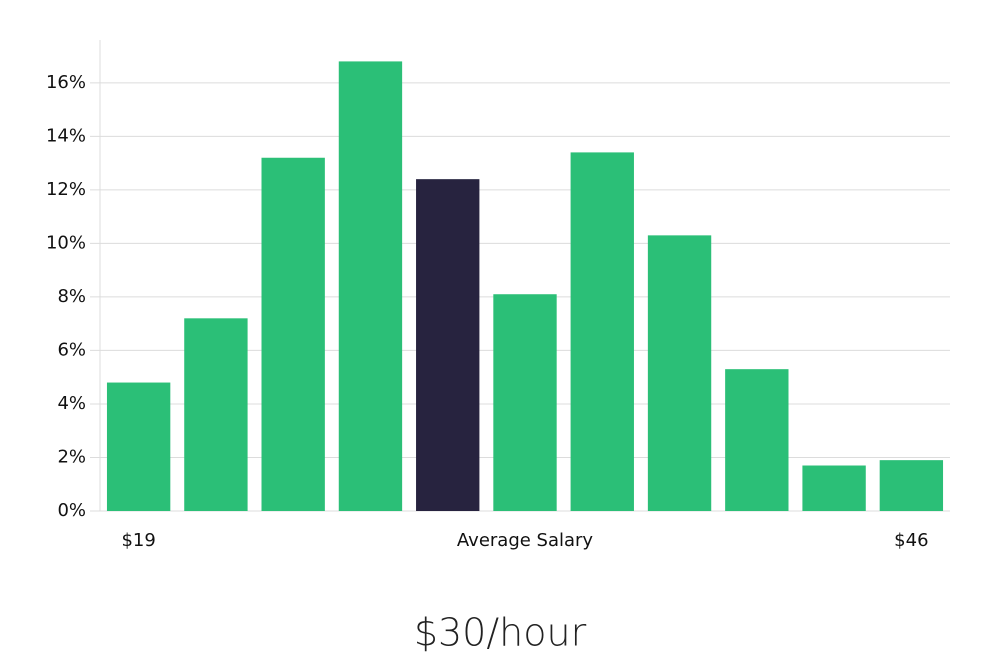 The height and width of the screenshot is (660, 1000). What do you see at coordinates (525, 540) in the screenshot?
I see `x-tick-label: Average Salary` at bounding box center [525, 540].